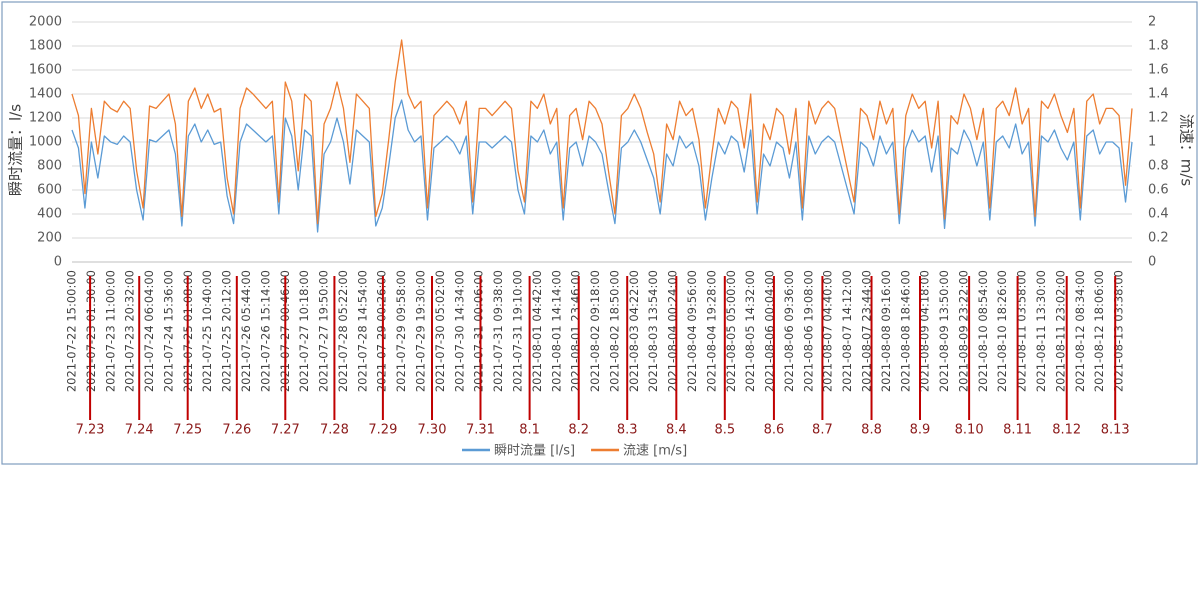 This screenshot has height=600, width=1200. I want to click on x-tick-label: 2021-08-11 23:02:00, so click(1060, 331).